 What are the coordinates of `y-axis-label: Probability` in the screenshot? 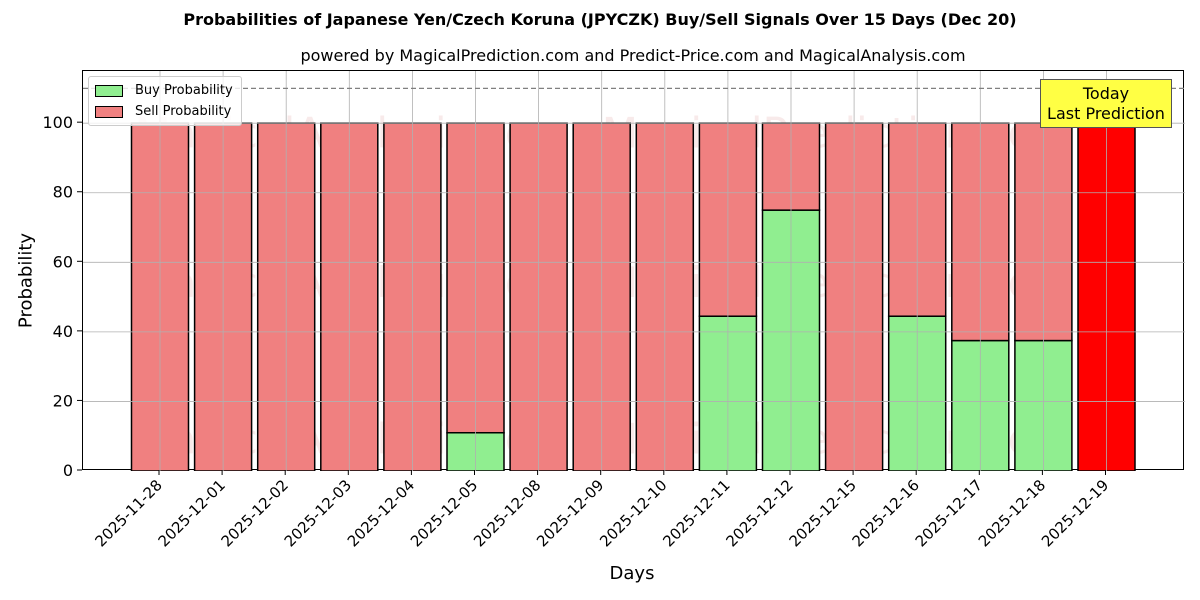 It's located at (26, 280).